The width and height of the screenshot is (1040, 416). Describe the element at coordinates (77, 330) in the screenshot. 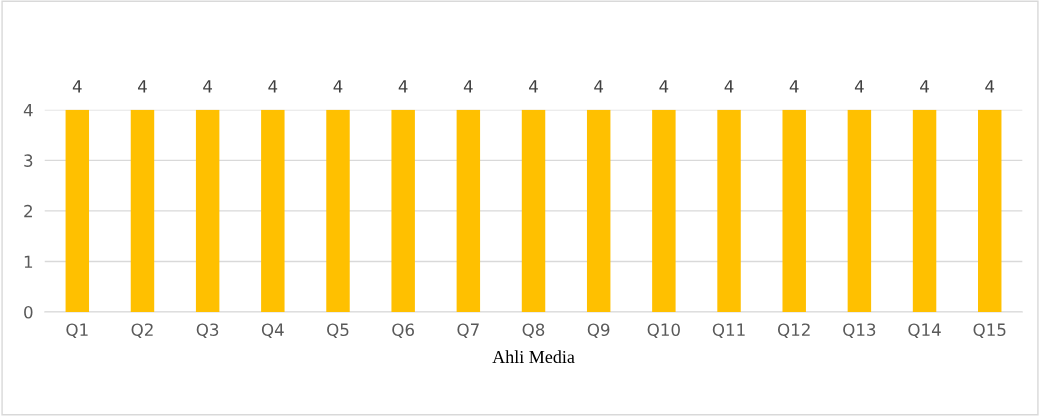

I see `x-tick-label: Q1` at that location.